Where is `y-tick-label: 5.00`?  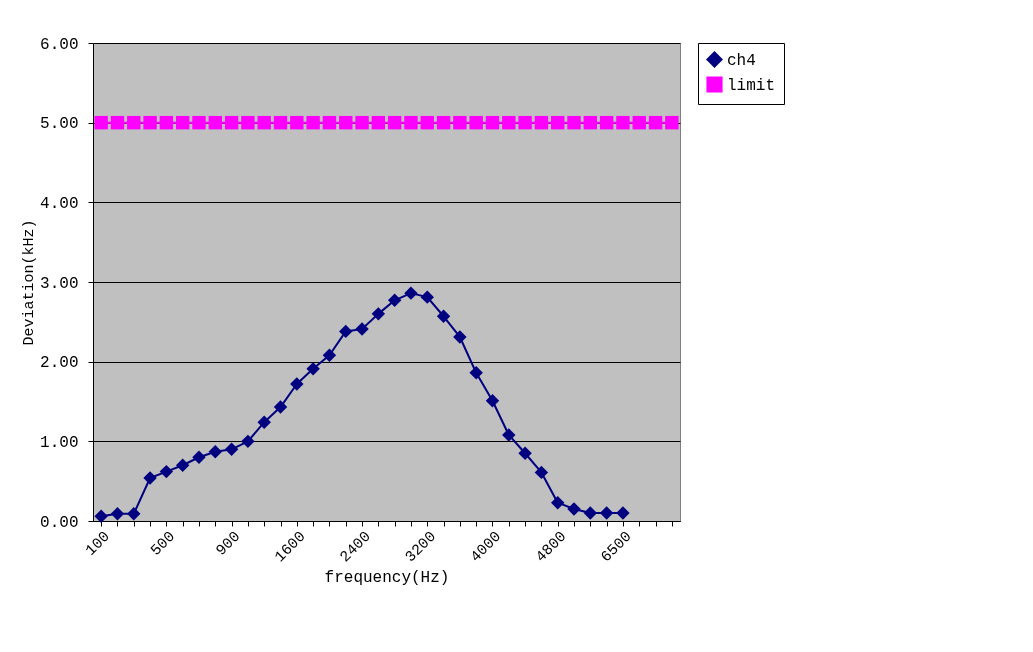 y-tick-label: 5.00 is located at coordinates (59, 124).